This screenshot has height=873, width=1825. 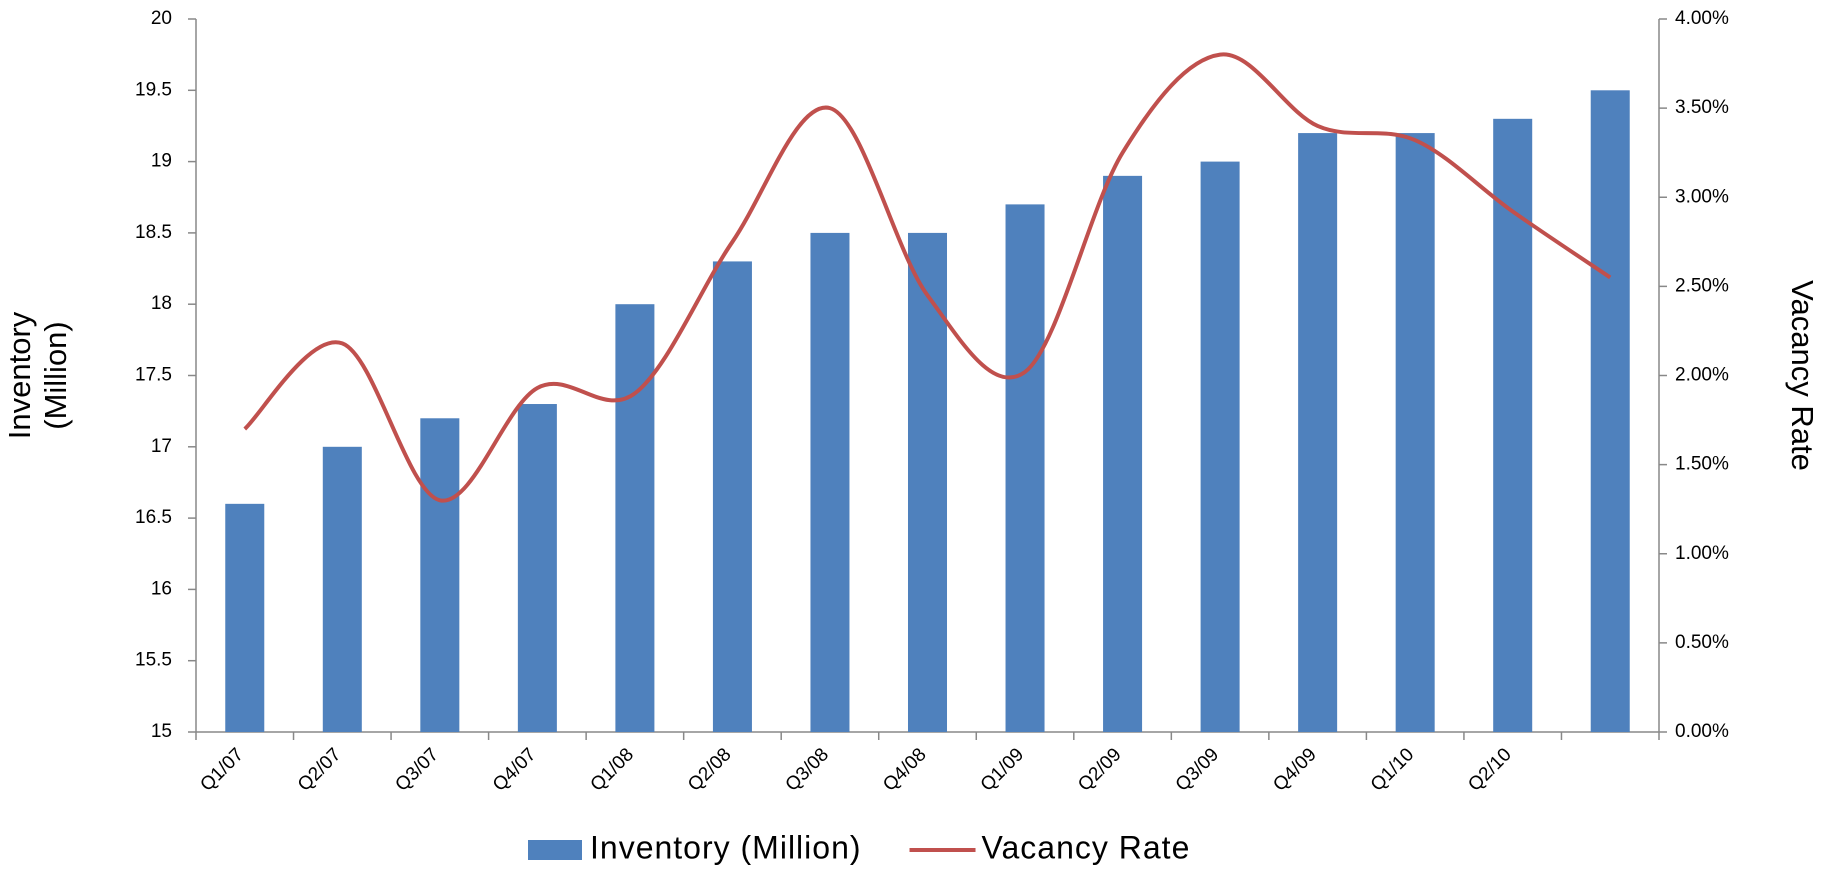 What do you see at coordinates (1197, 769) in the screenshot?
I see `x-tick-label: Q3/09` at bounding box center [1197, 769].